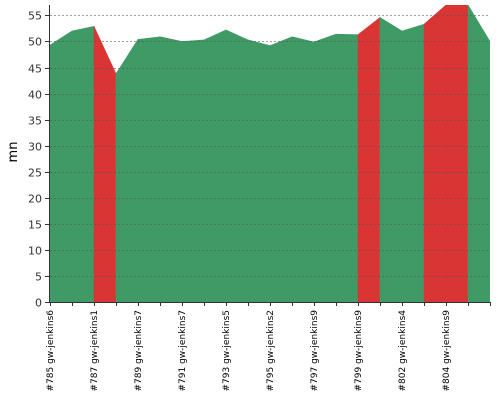 This screenshot has width=500, height=400. What do you see at coordinates (447, 351) in the screenshot?
I see `x-tick-label: #804 gw-jenkins9` at bounding box center [447, 351].